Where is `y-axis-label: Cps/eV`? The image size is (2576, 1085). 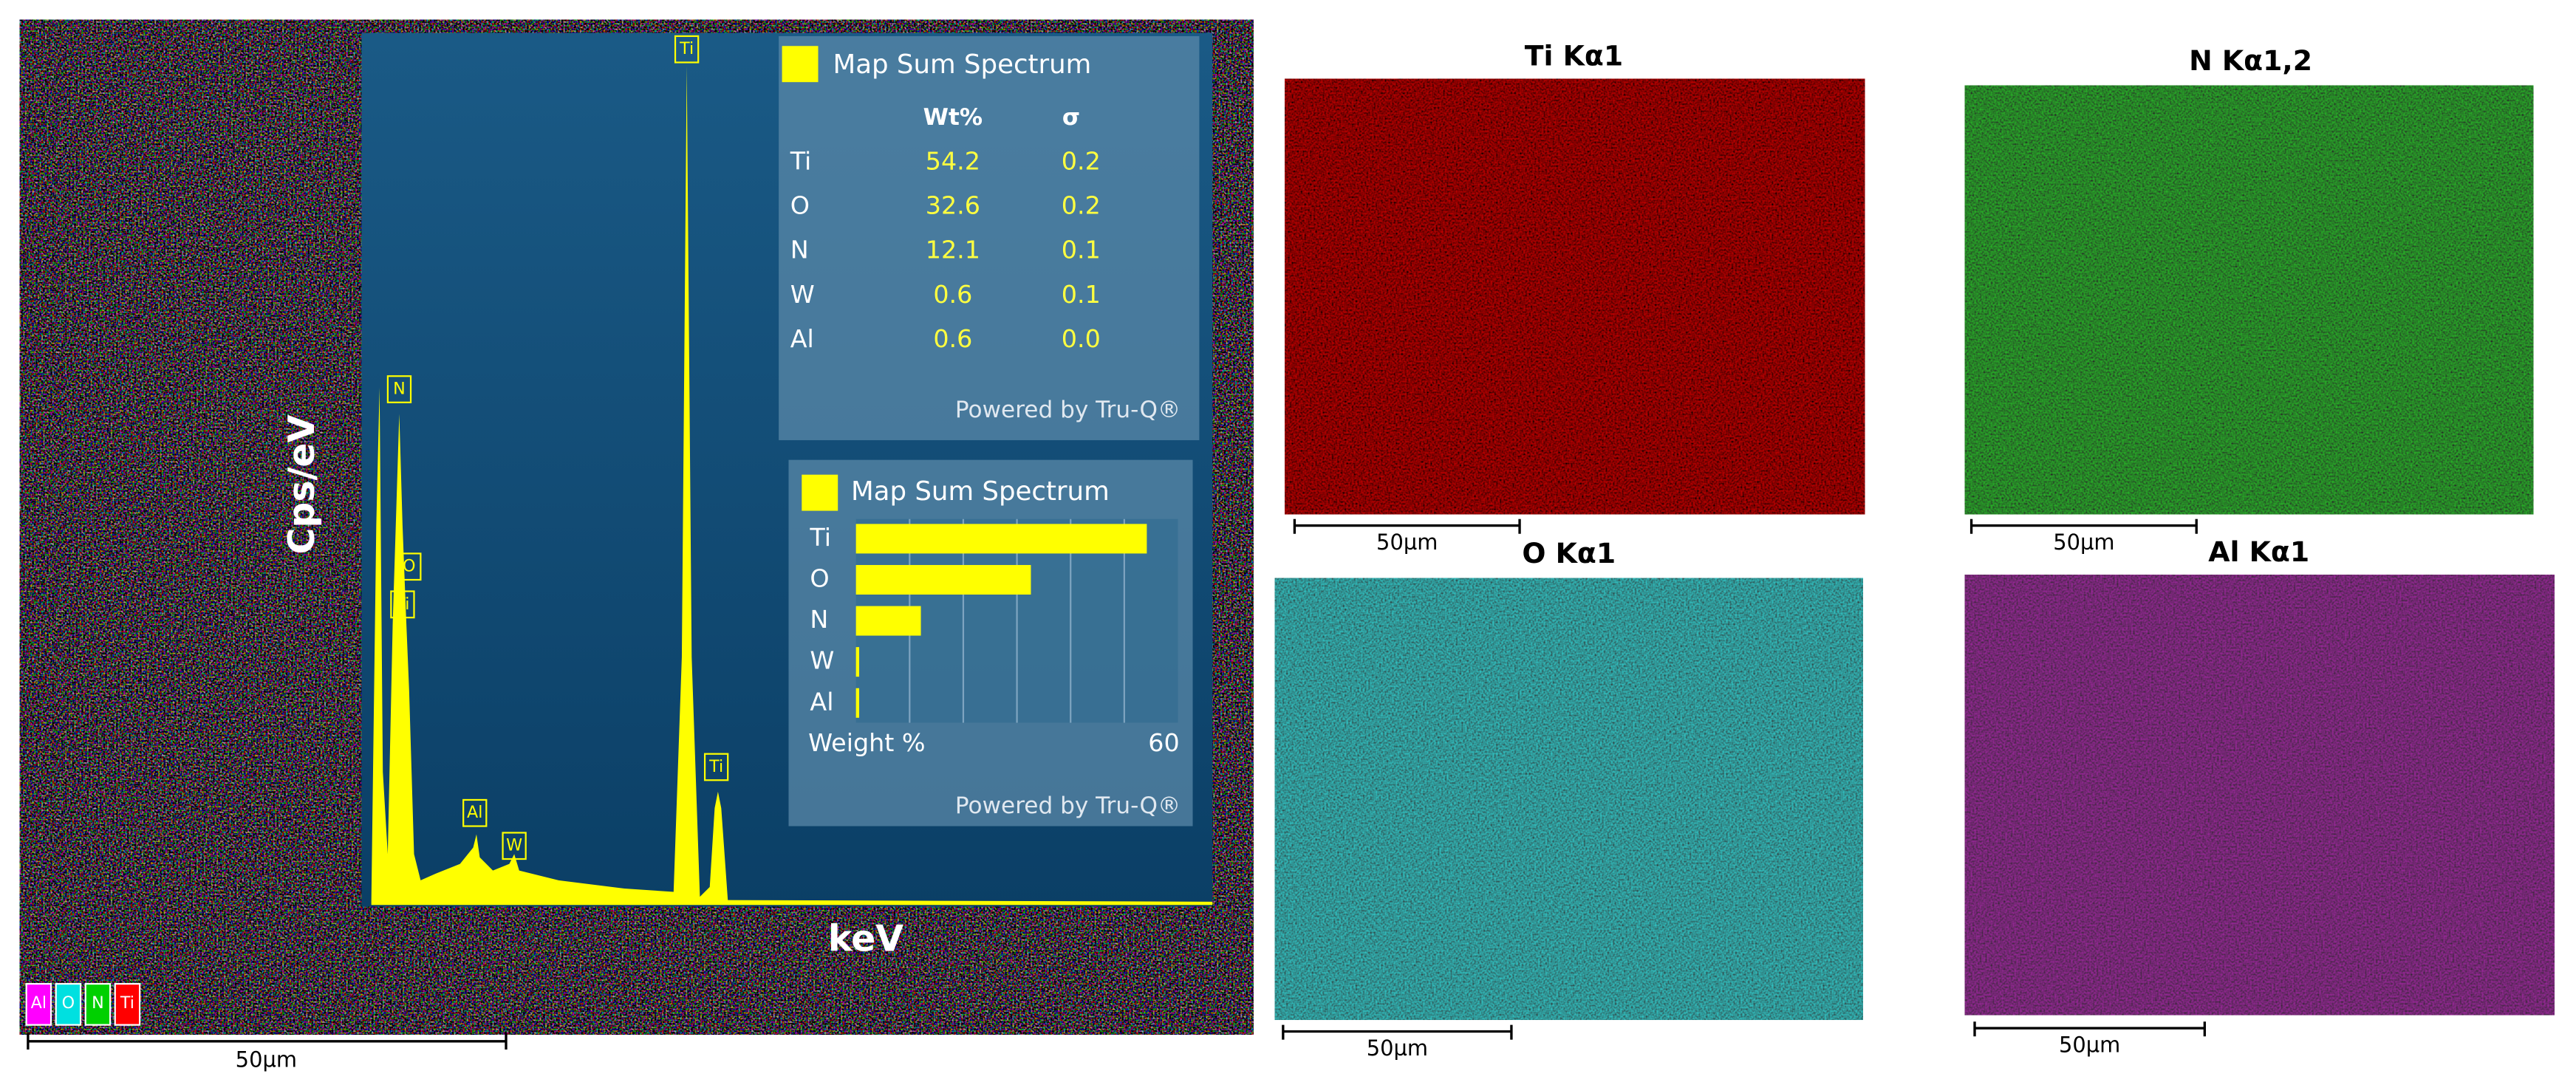 y-axis-label: Cps/eV is located at coordinates (302, 484).